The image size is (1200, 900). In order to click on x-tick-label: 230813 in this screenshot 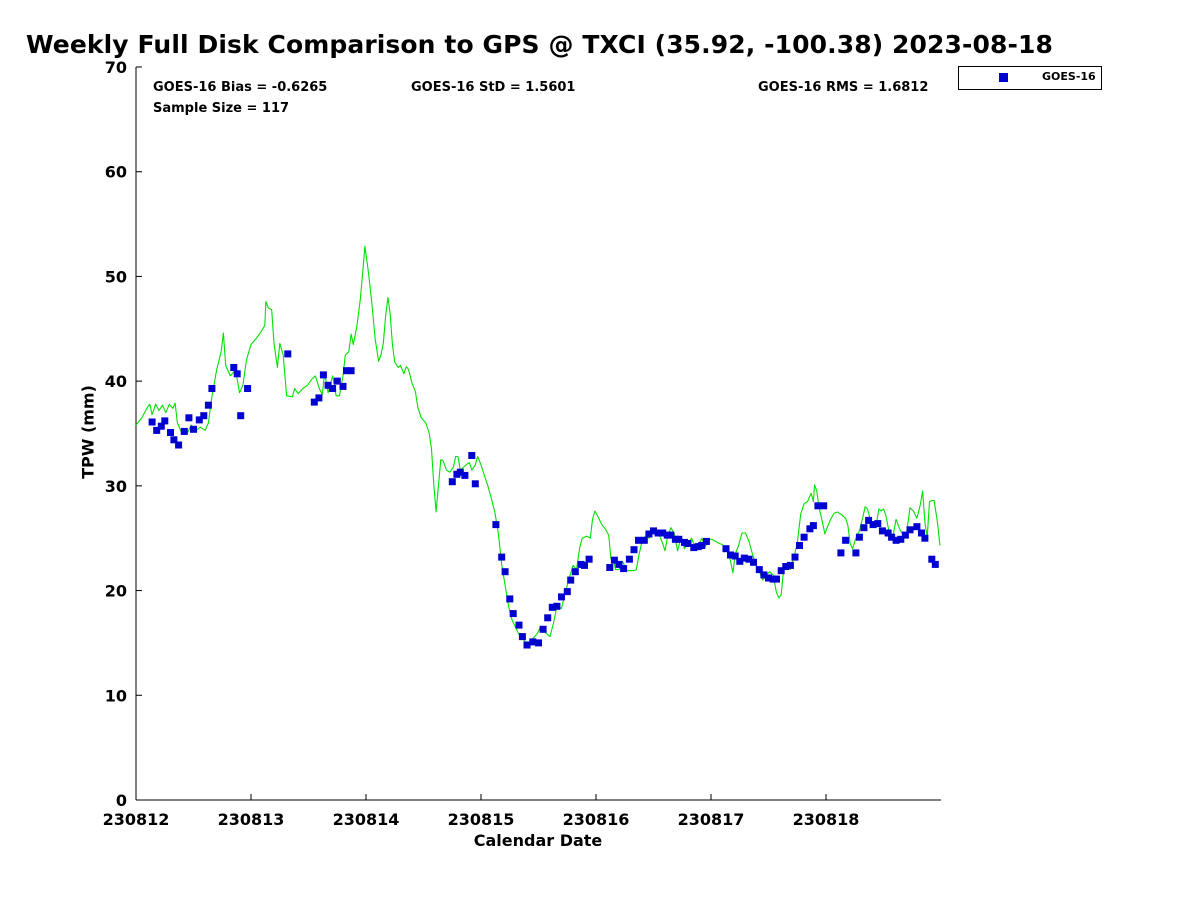, I will do `click(251, 819)`.